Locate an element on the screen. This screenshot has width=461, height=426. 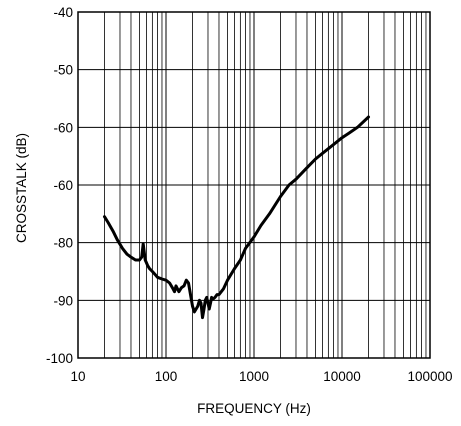
y-axis-label: CROSSTALK (dB) is located at coordinates (21, 188).